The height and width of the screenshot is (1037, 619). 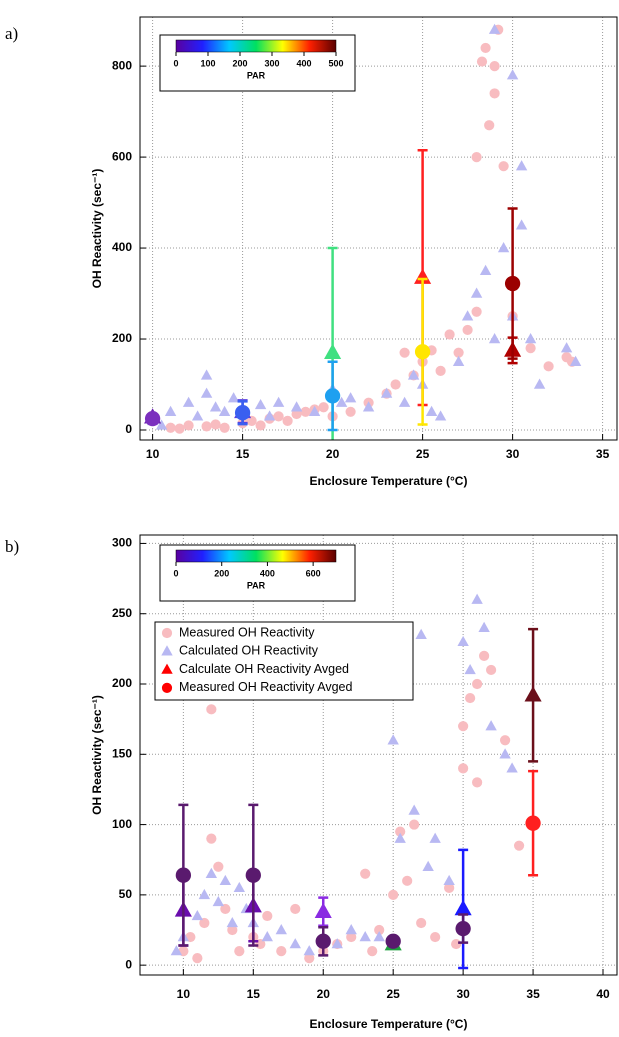 I want to click on y-tick-label: 800, so click(x=122, y=65).